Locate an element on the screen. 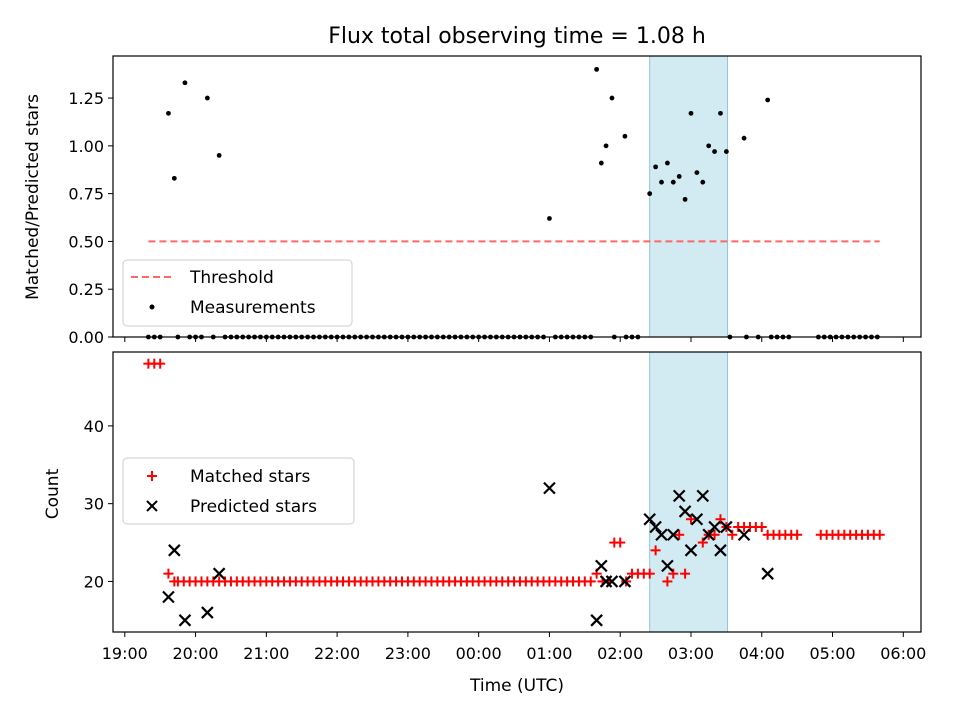 The image size is (960, 720). x-tick-label: 19:00 is located at coordinates (125, 653).